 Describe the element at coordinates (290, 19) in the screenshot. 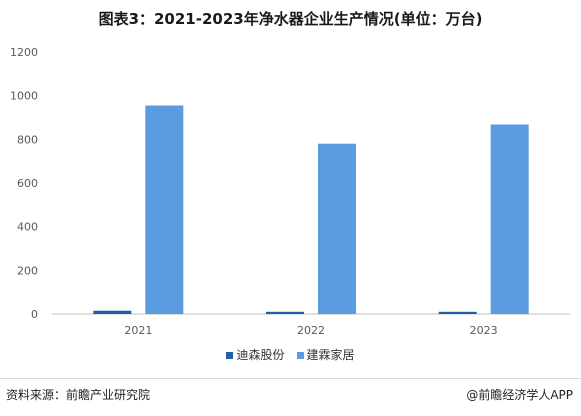

I see `chart-title: 图表3：2021-2023年净水器企业生产情况(单位：万台)` at that location.